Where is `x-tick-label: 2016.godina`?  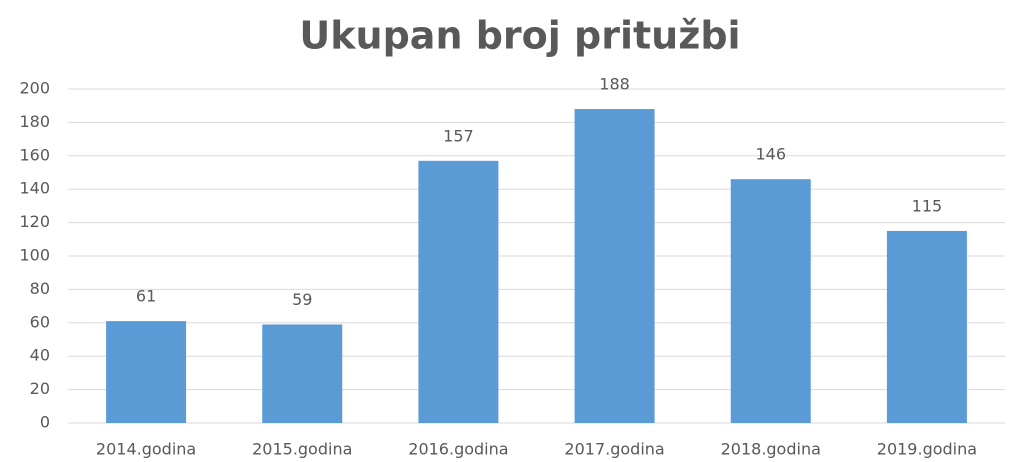 x-tick-label: 2016.godina is located at coordinates (458, 449).